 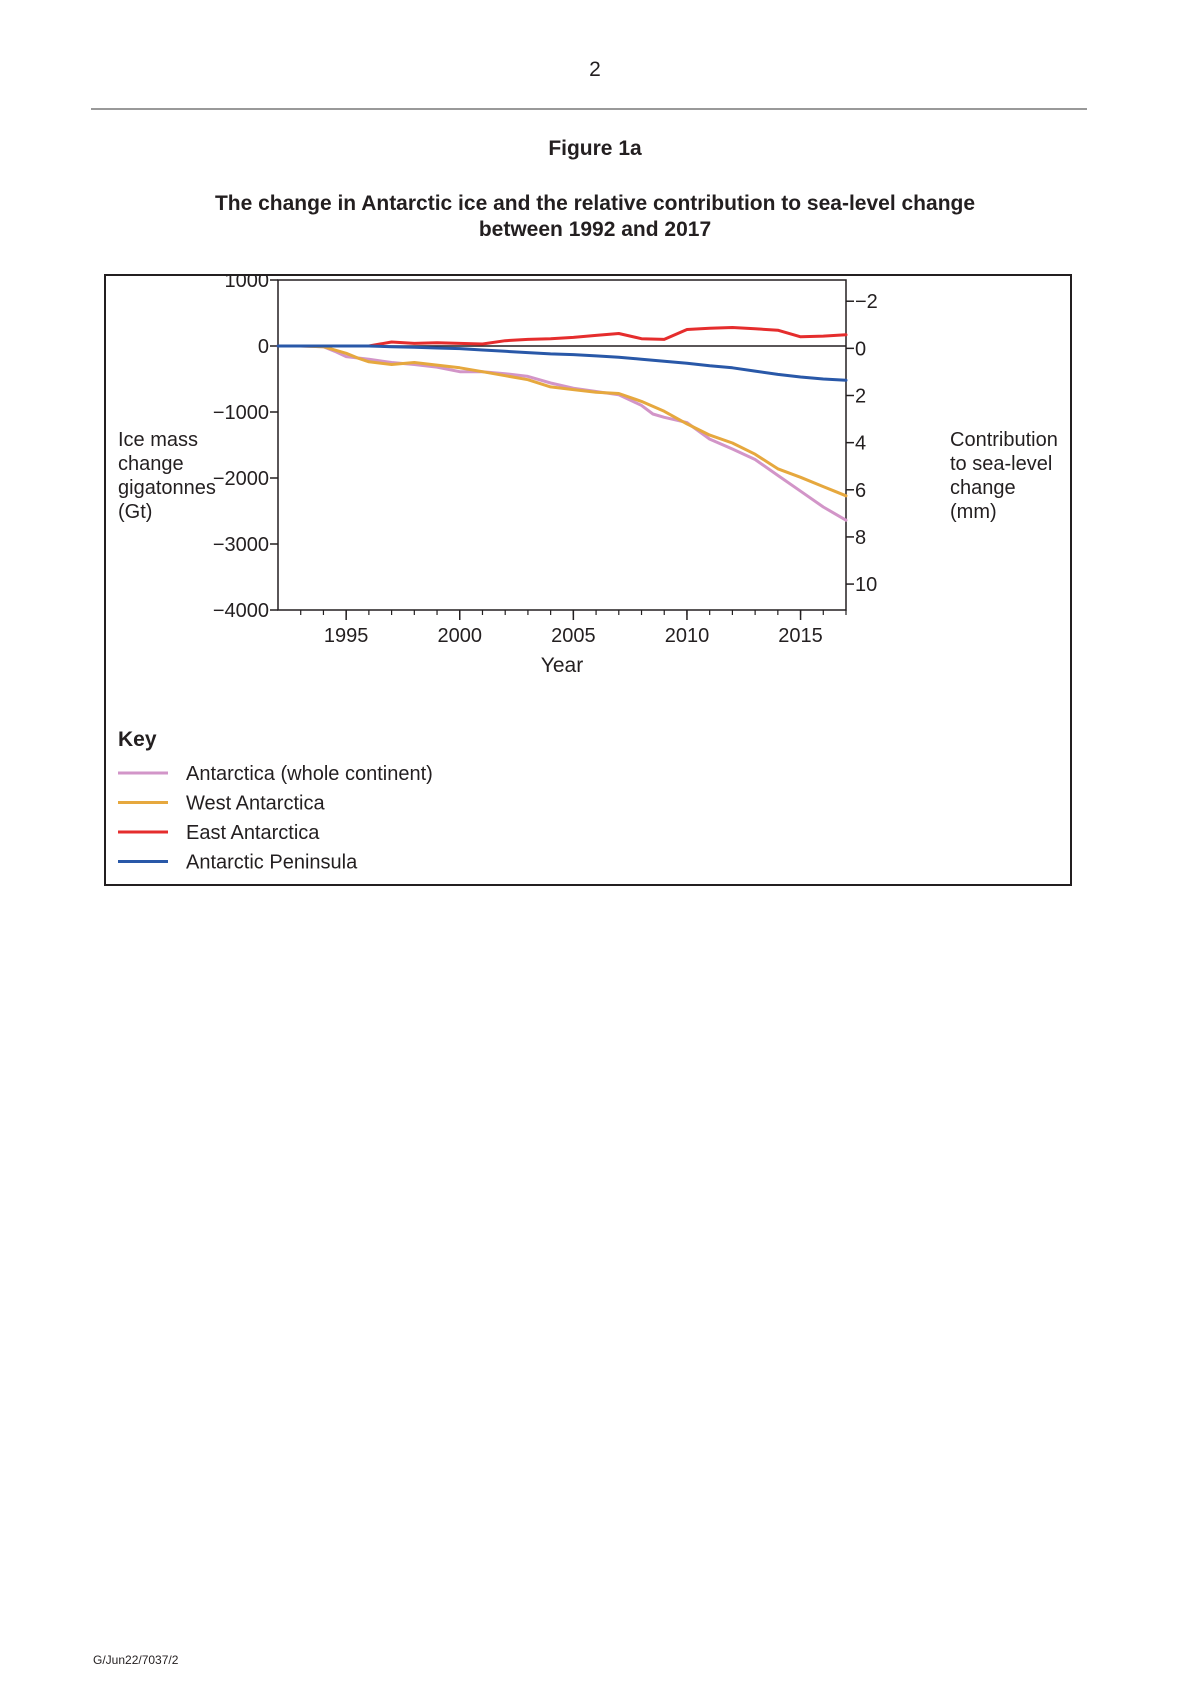 What do you see at coordinates (241, 545) in the screenshot?
I see `y-tick-label: −3000` at bounding box center [241, 545].